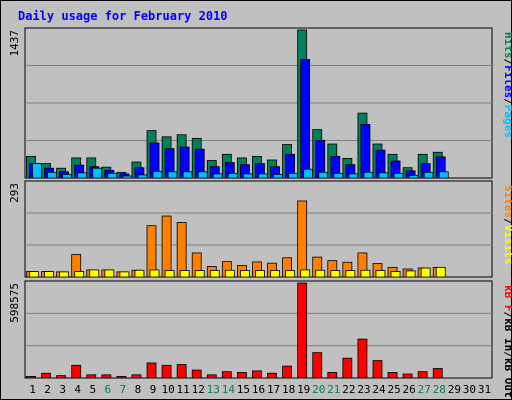 The image size is (512, 400). I want to click on x-tick-label-9: 9, so click(153, 389).